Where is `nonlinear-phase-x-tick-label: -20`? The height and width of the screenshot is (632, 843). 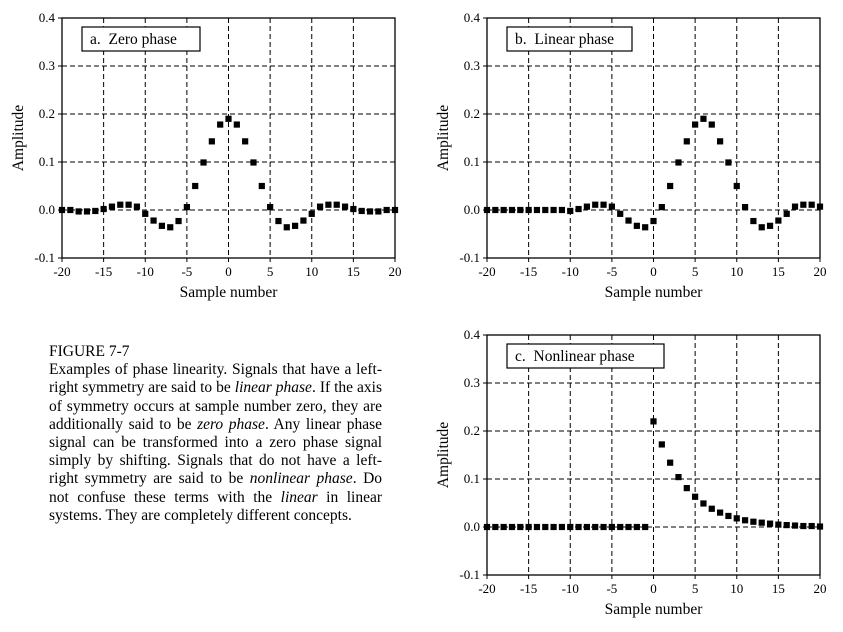 nonlinear-phase-x-tick-label: -20 is located at coordinates (486, 588).